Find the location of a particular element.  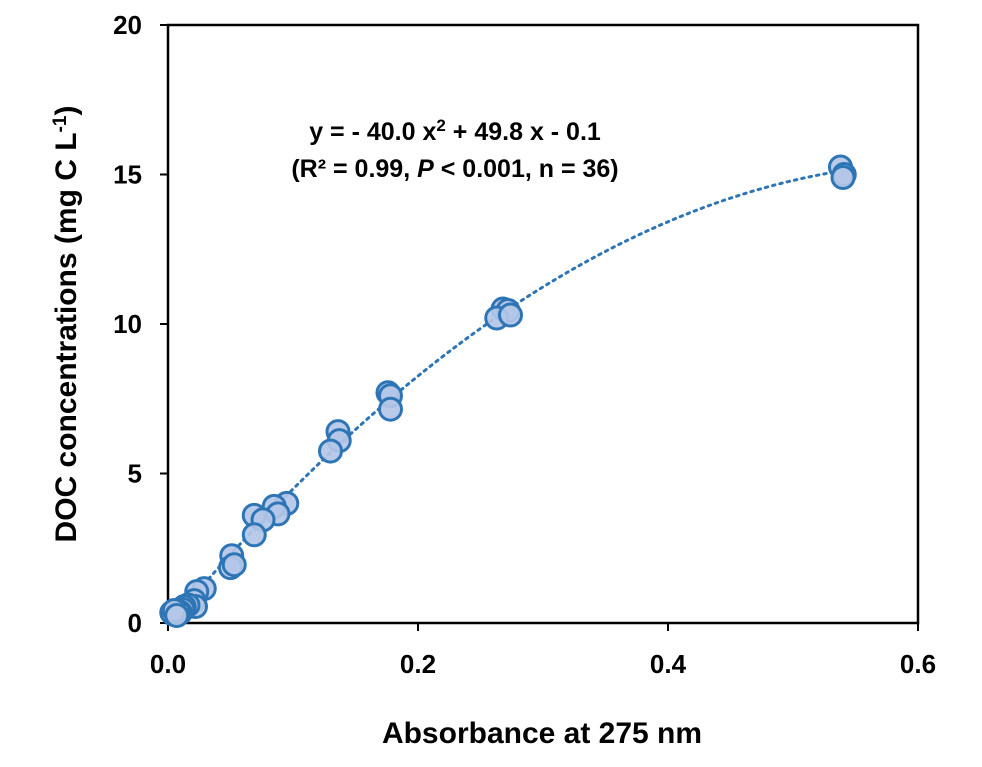

x-axis-ticks: 0.0 0.2 0.4 0.6 is located at coordinates (543, 651).